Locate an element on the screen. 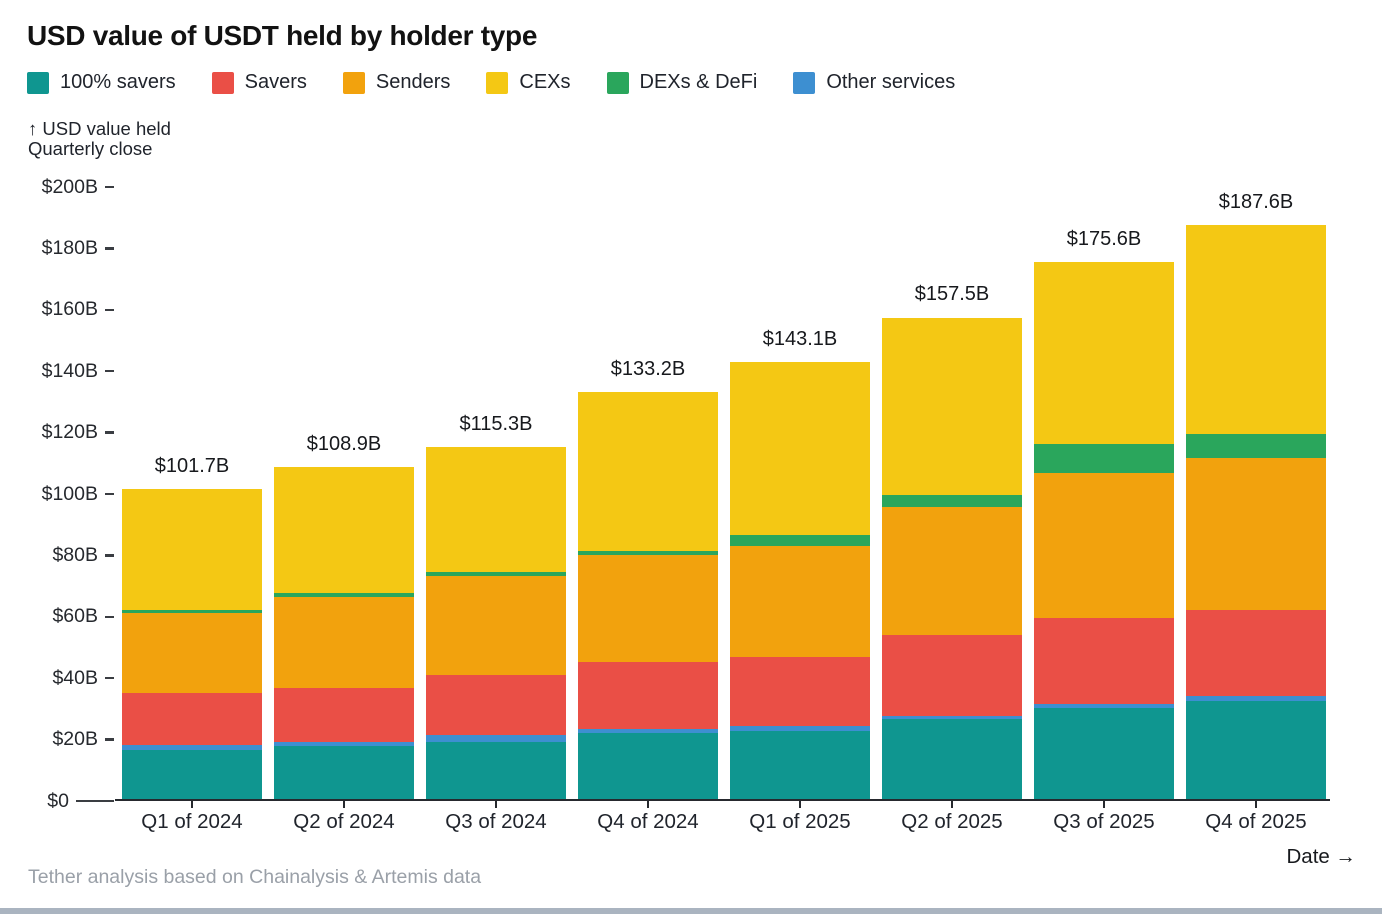  y-tick-label: $20B is located at coordinates (75, 739).